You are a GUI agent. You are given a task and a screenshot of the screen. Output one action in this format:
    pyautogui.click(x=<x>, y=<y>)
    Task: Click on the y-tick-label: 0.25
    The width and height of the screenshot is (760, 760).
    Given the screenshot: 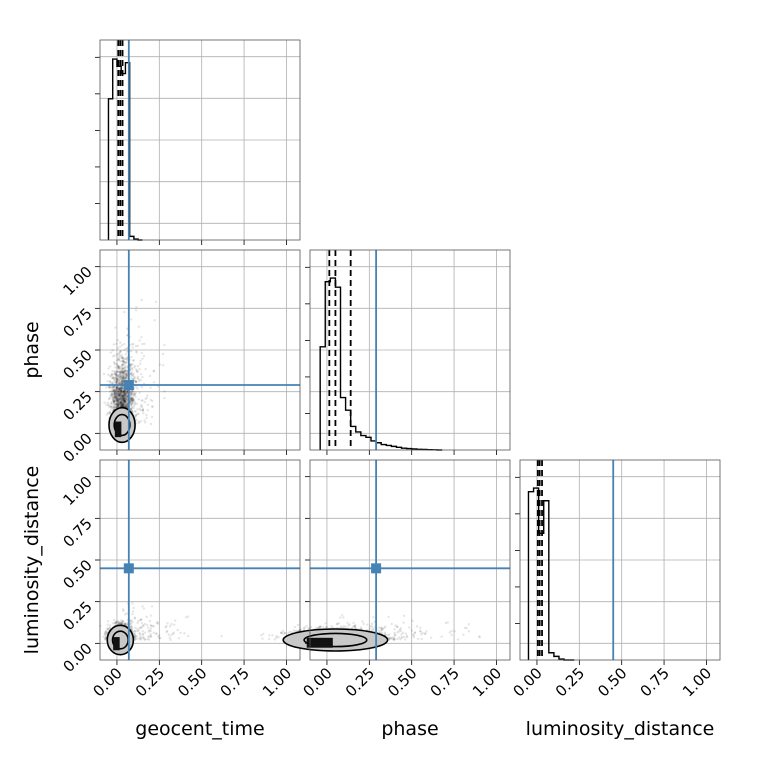 What is the action you would take?
    pyautogui.click(x=77, y=406)
    